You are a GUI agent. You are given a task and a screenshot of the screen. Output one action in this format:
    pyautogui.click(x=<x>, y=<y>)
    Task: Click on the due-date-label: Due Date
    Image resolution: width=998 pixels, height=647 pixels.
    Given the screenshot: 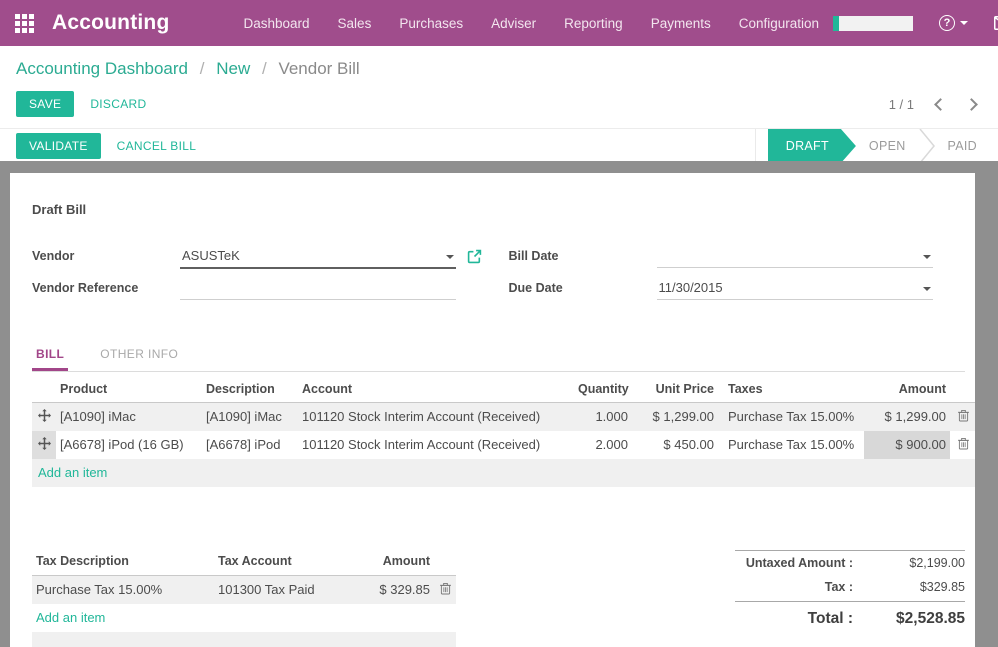 What is the action you would take?
    pyautogui.click(x=535, y=288)
    